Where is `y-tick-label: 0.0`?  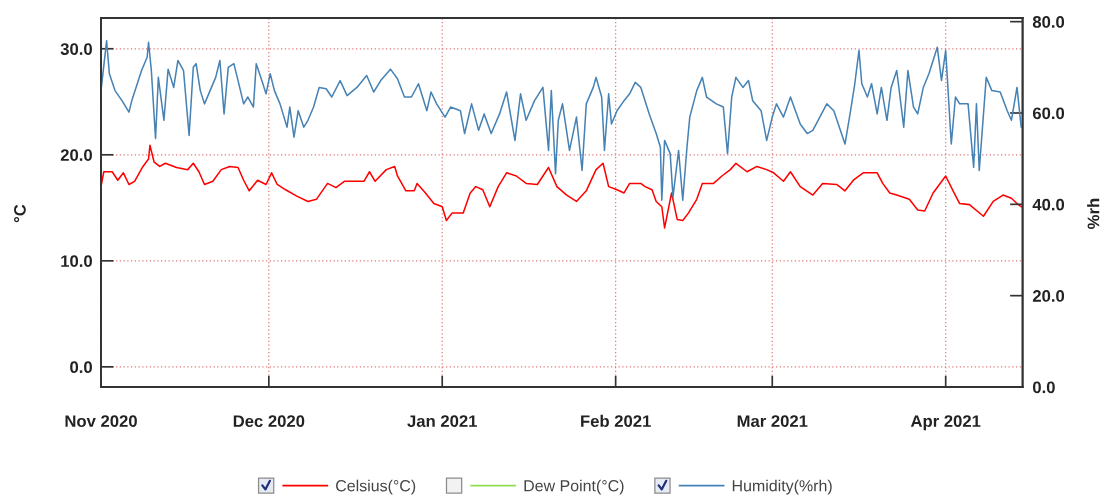
y-tick-label: 0.0 is located at coordinates (81, 367).